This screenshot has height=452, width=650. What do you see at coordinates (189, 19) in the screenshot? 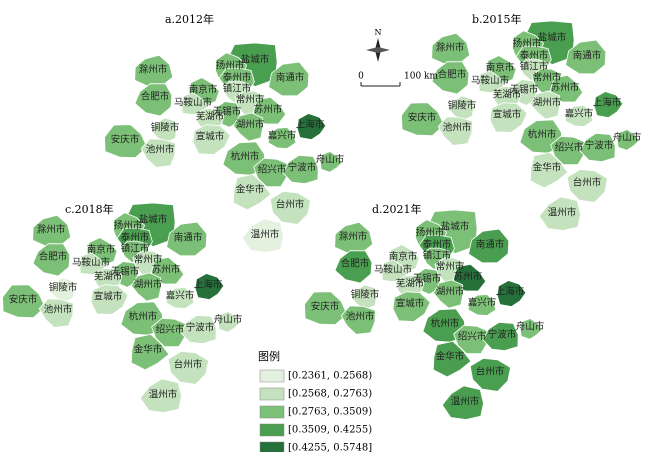
I see `panel-title: a.2012年` at bounding box center [189, 19].